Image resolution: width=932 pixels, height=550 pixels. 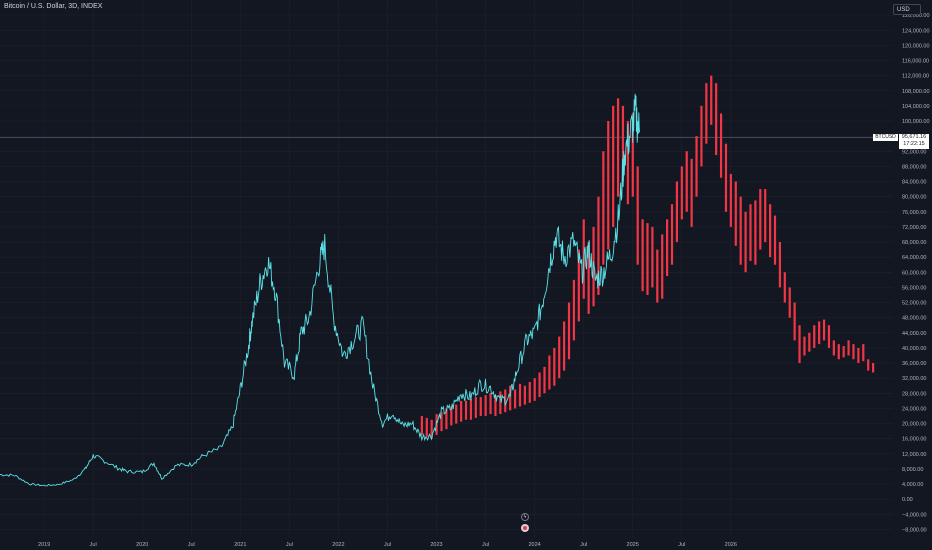 I want to click on y-tick-label: 60,000.00, so click(x=914, y=273).